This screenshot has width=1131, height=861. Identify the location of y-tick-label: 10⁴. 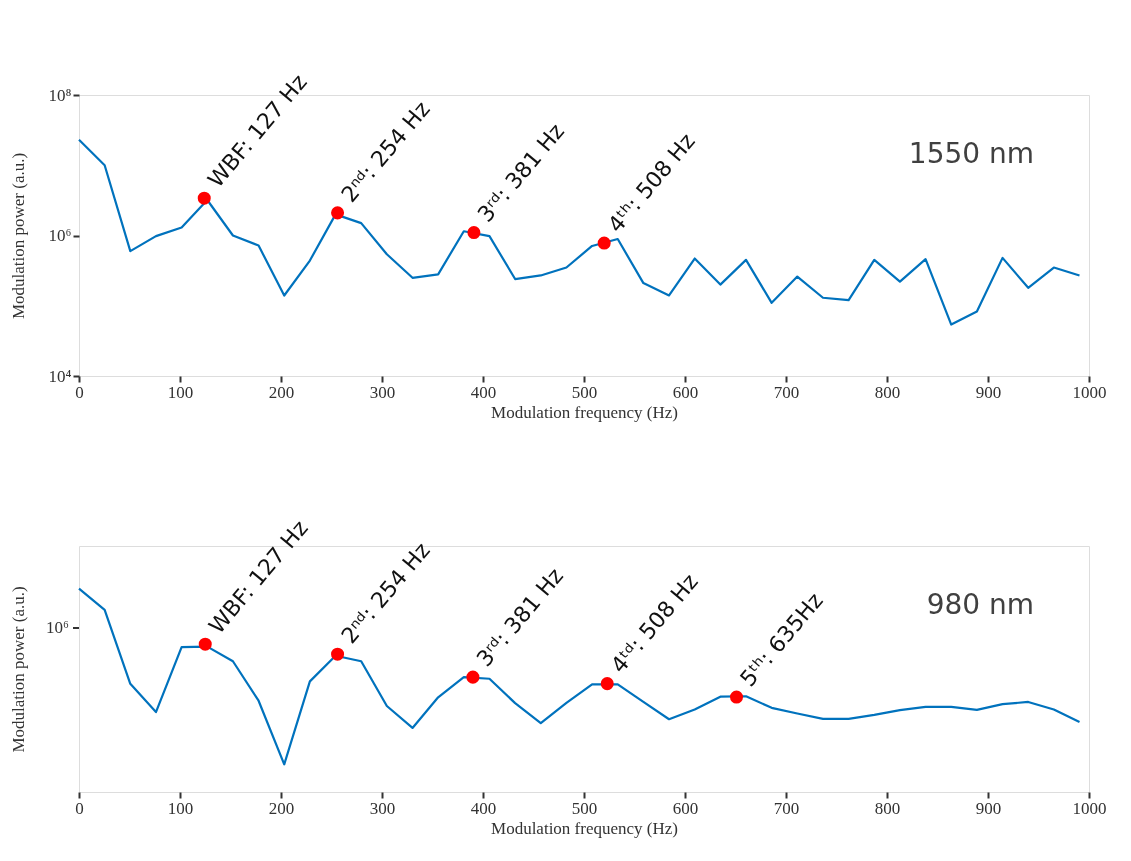
(60, 376).